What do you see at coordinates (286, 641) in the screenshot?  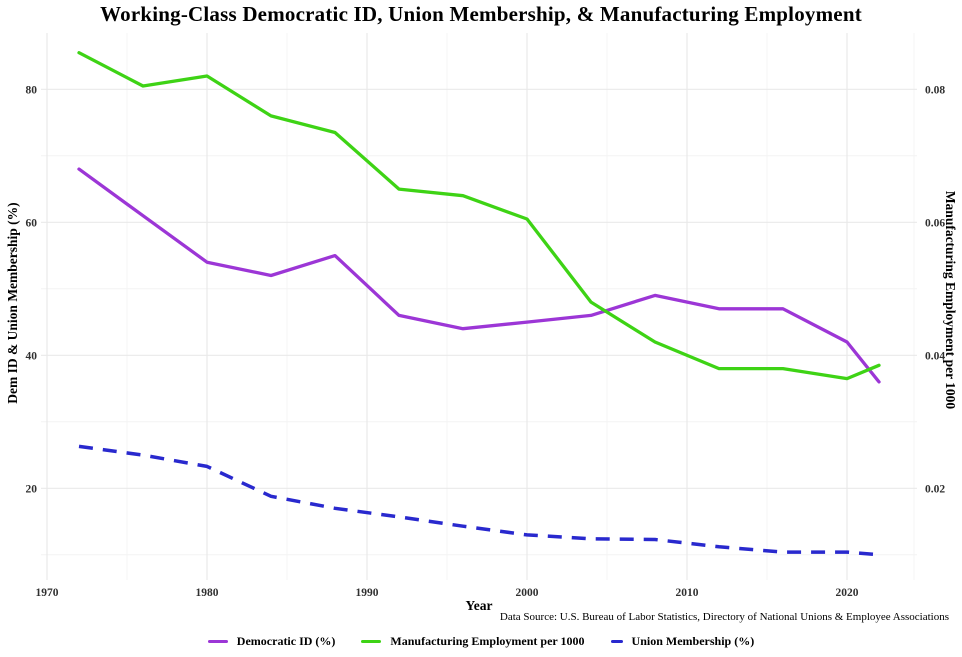 I see `legend-label: Democratic ID (%)` at bounding box center [286, 641].